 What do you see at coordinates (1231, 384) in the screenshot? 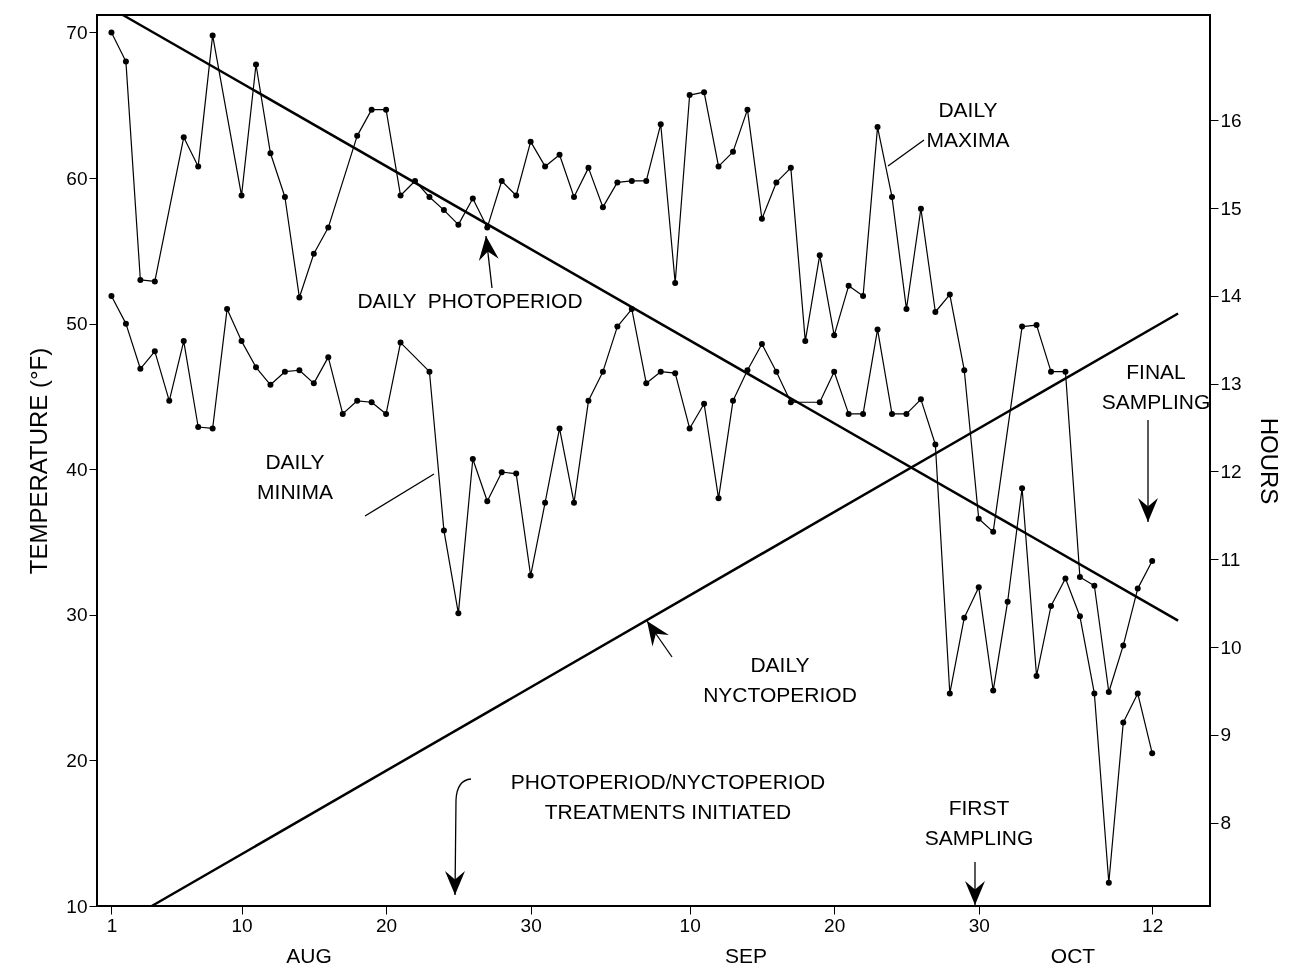
I see `y2-tick-label: 13` at bounding box center [1231, 384].